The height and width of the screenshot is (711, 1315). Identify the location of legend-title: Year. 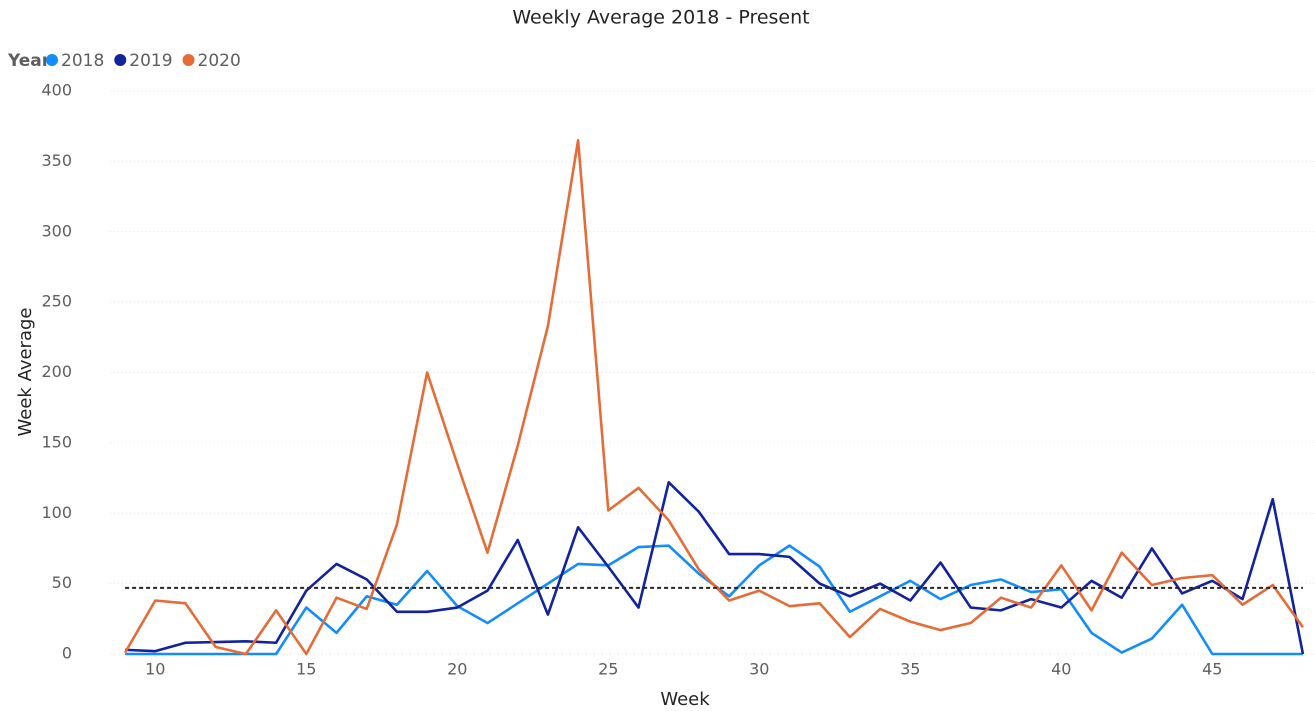
(29, 61).